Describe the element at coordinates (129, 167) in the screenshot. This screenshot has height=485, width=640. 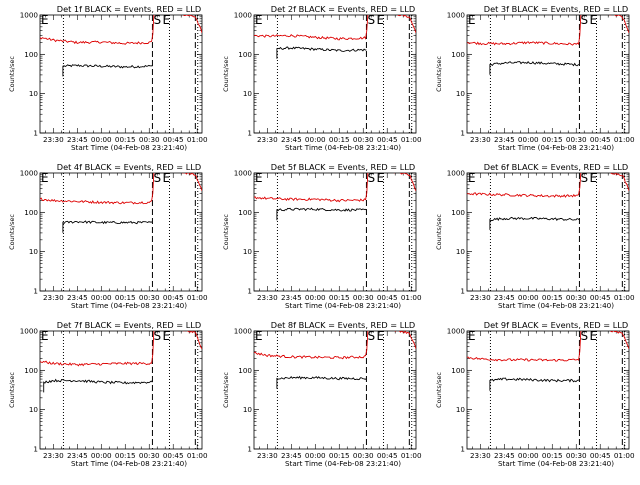
I see `panel-title: Det 4f BLACK = Events, RED = LLD` at that location.